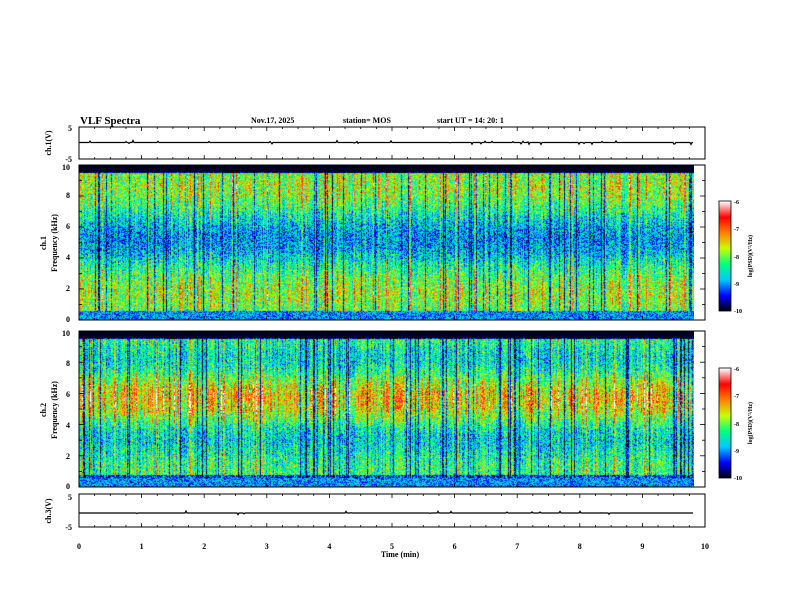 Image resolution: width=792 pixels, height=612 pixels. Describe the element at coordinates (142, 546) in the screenshot. I see `xtick-label: 1` at that location.